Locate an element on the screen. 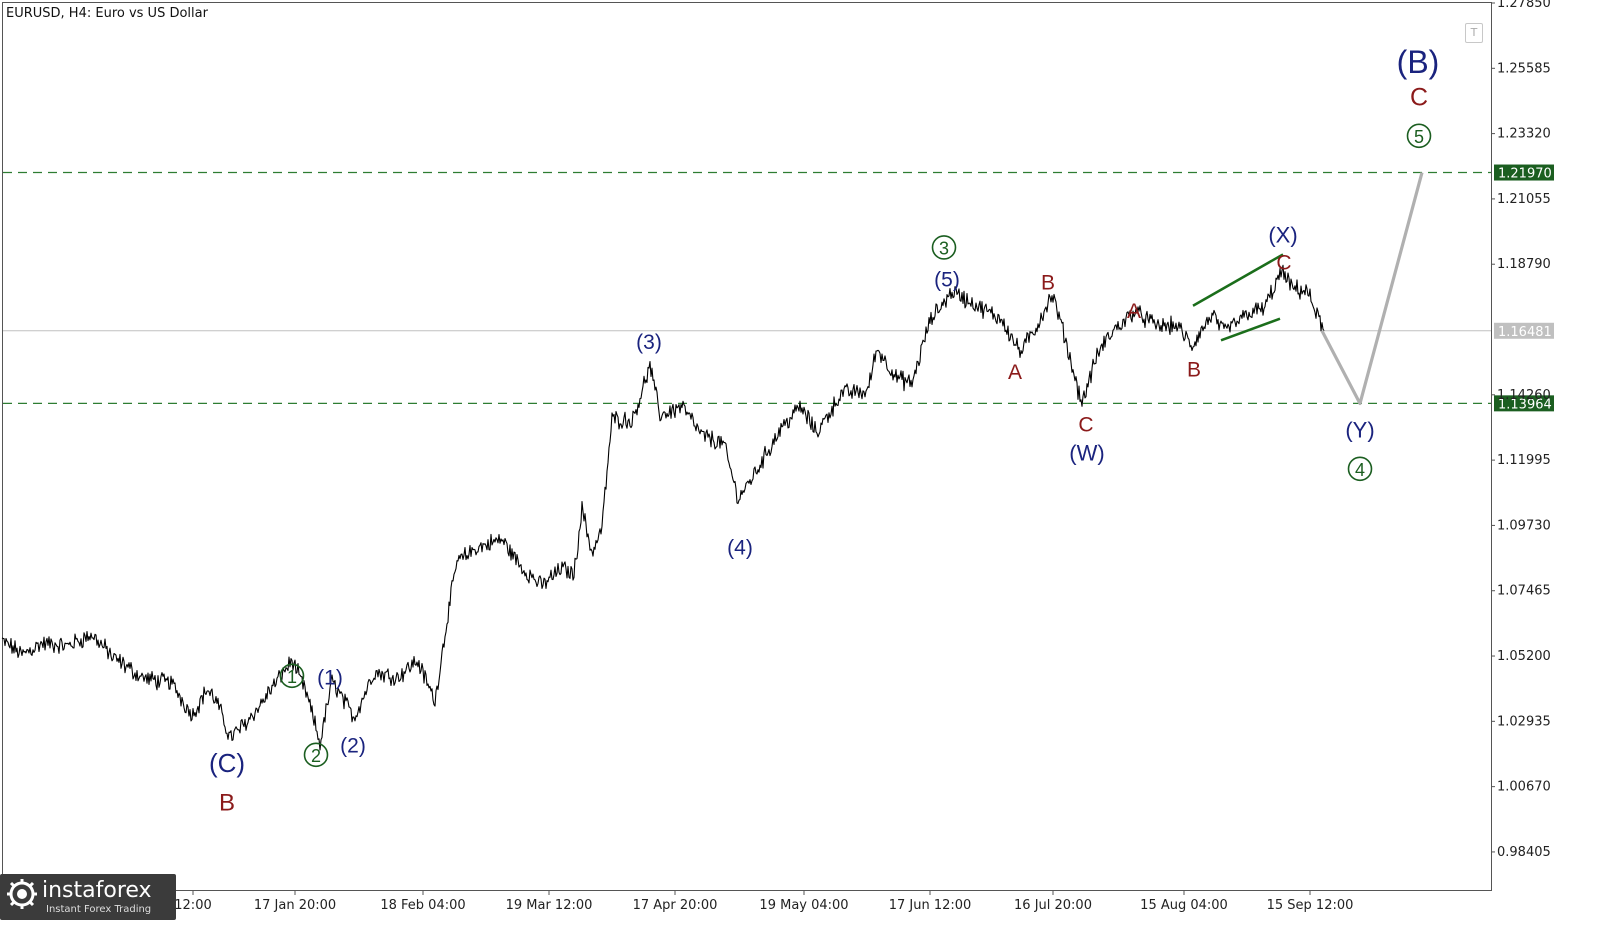  wave-label: (5) is located at coordinates (947, 279).